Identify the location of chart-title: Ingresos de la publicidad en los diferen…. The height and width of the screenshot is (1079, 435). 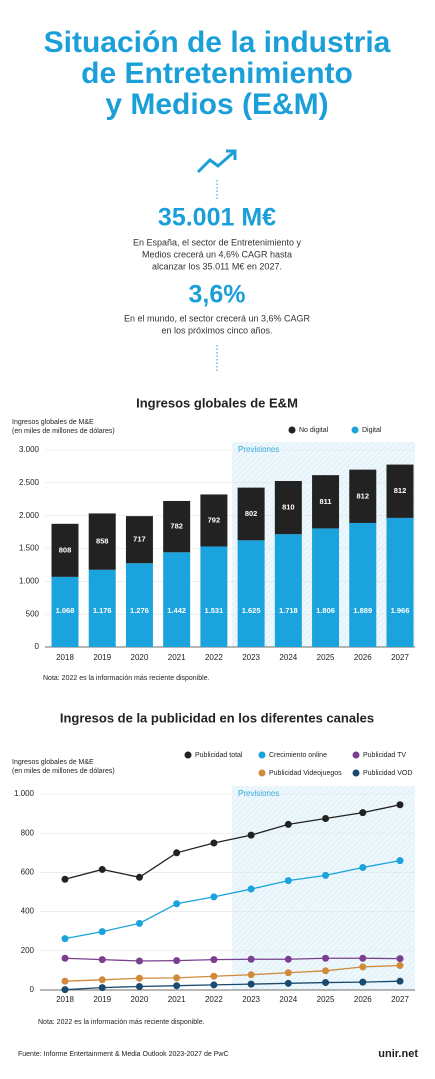
(217, 717).